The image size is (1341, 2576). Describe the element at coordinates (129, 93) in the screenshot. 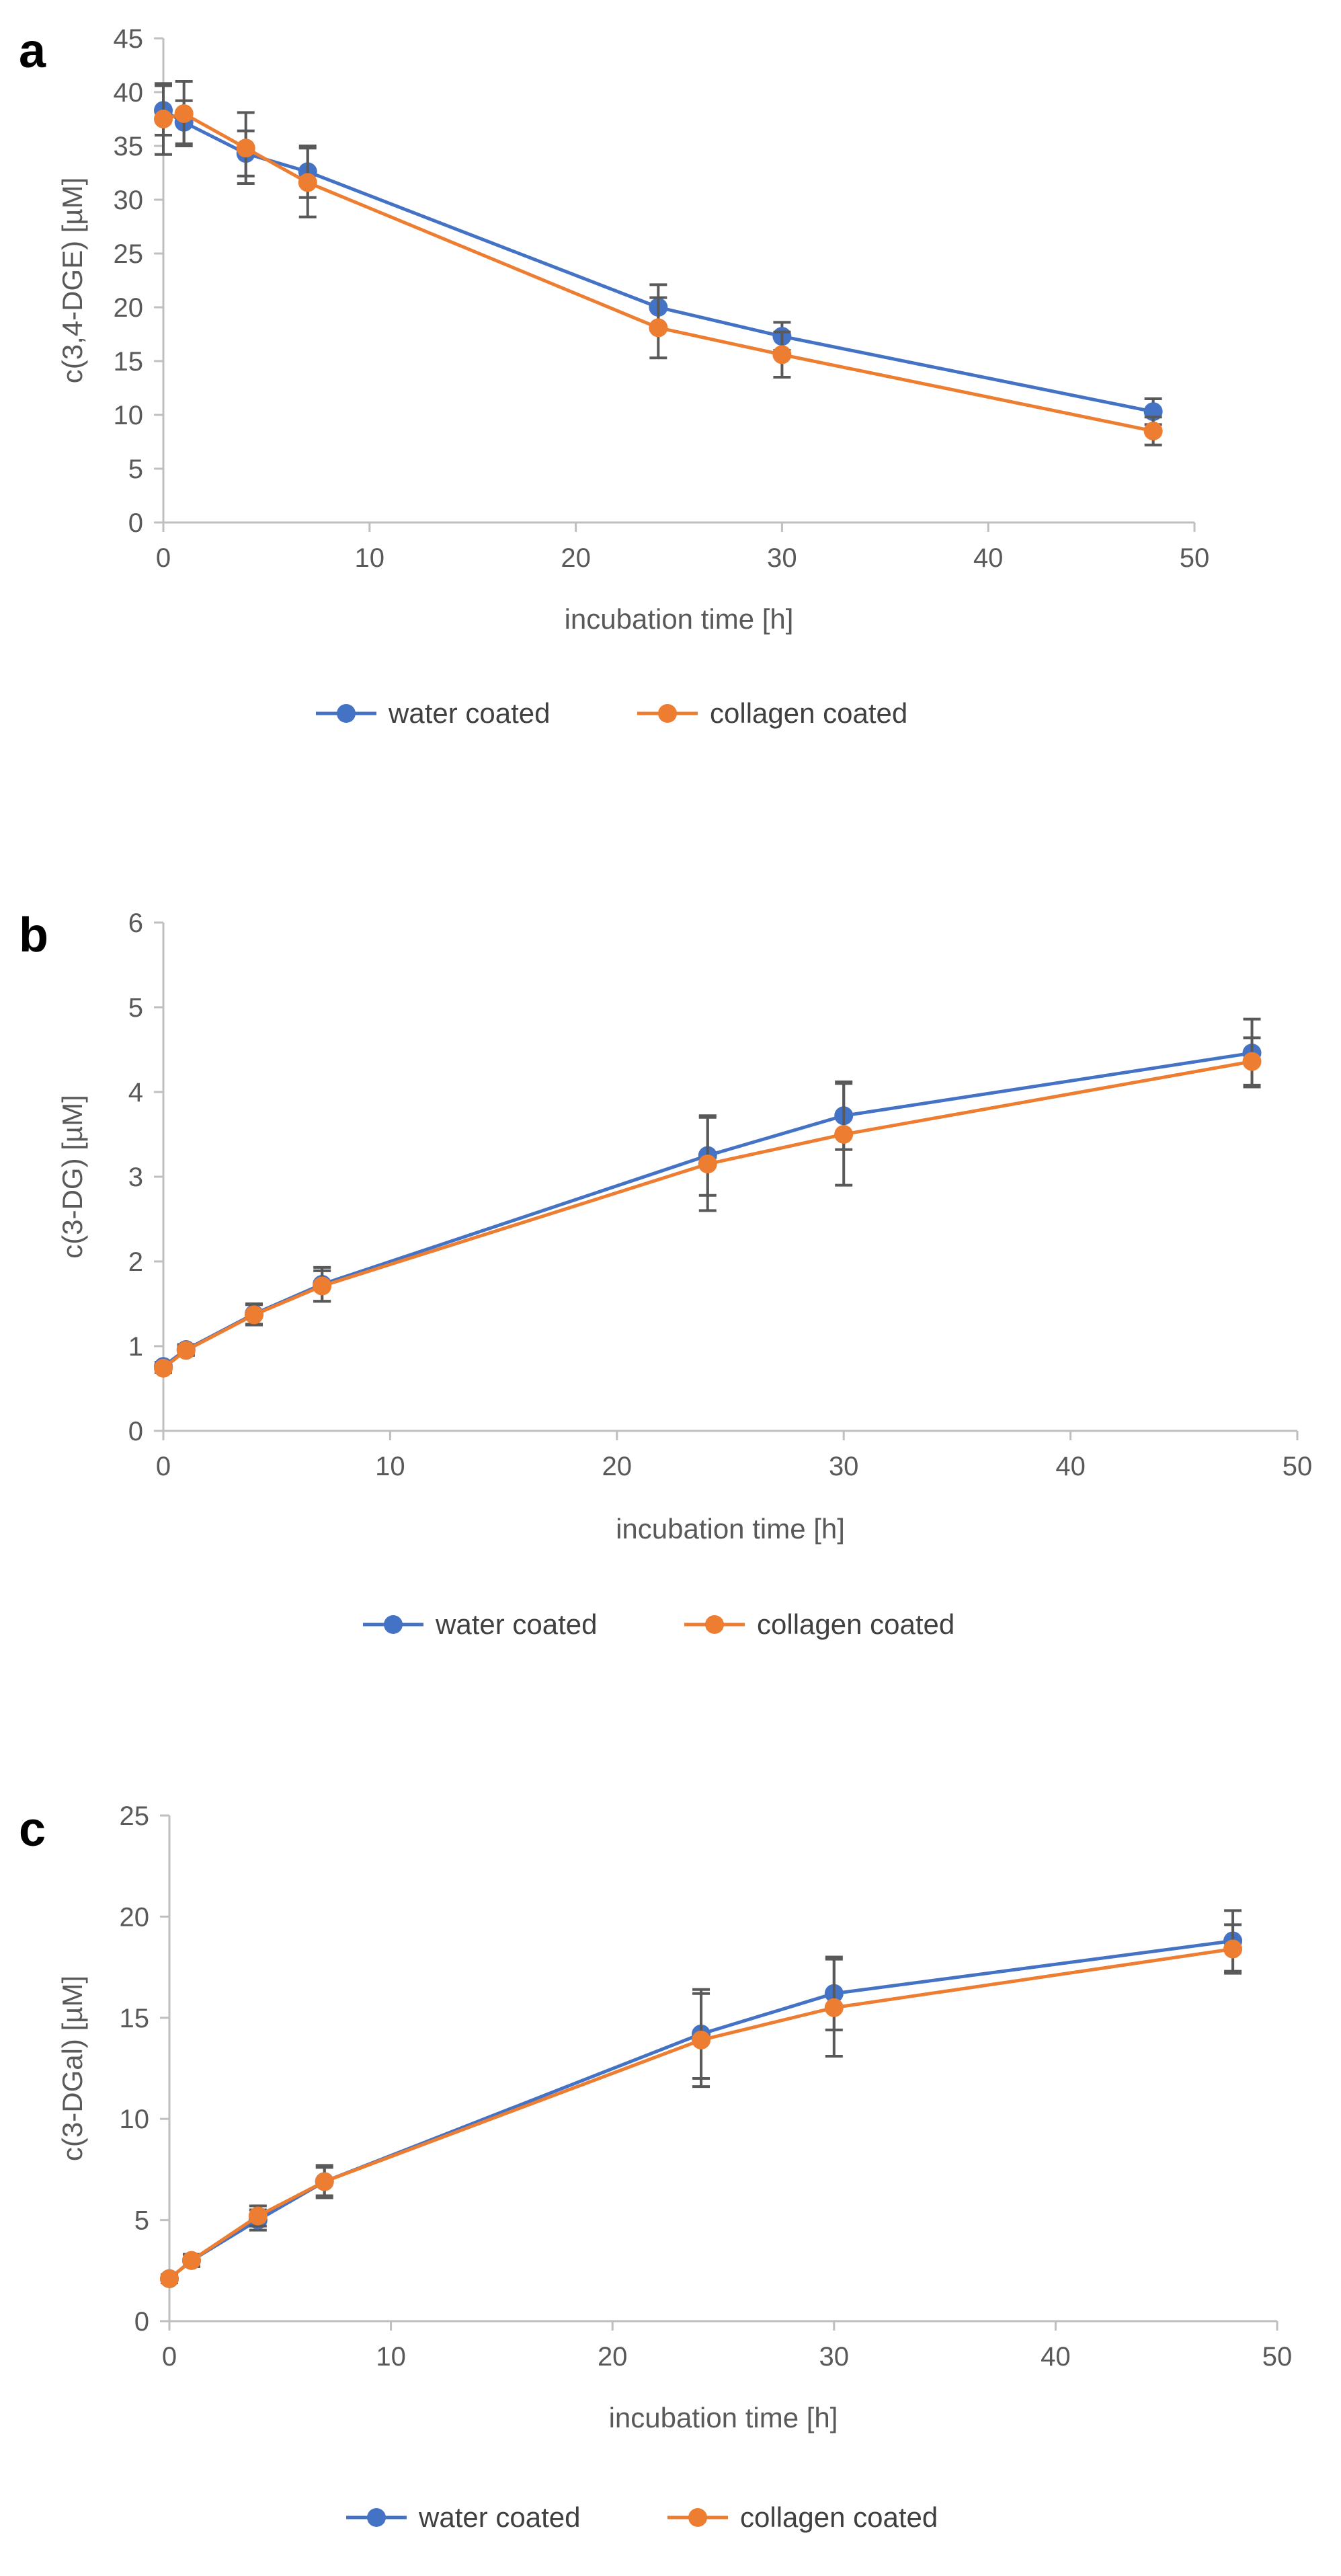

I see `y-tick-label: 40` at that location.